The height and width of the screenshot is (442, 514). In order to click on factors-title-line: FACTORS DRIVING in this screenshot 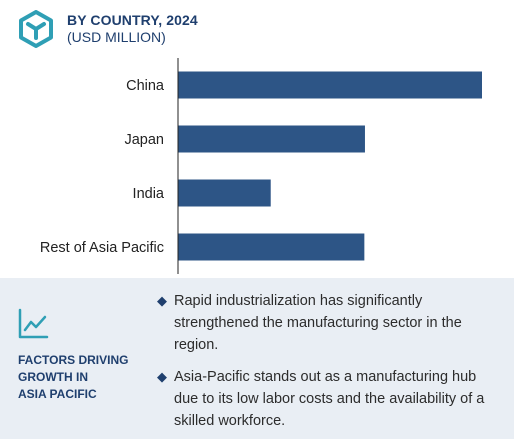, I will do `click(73, 360)`.